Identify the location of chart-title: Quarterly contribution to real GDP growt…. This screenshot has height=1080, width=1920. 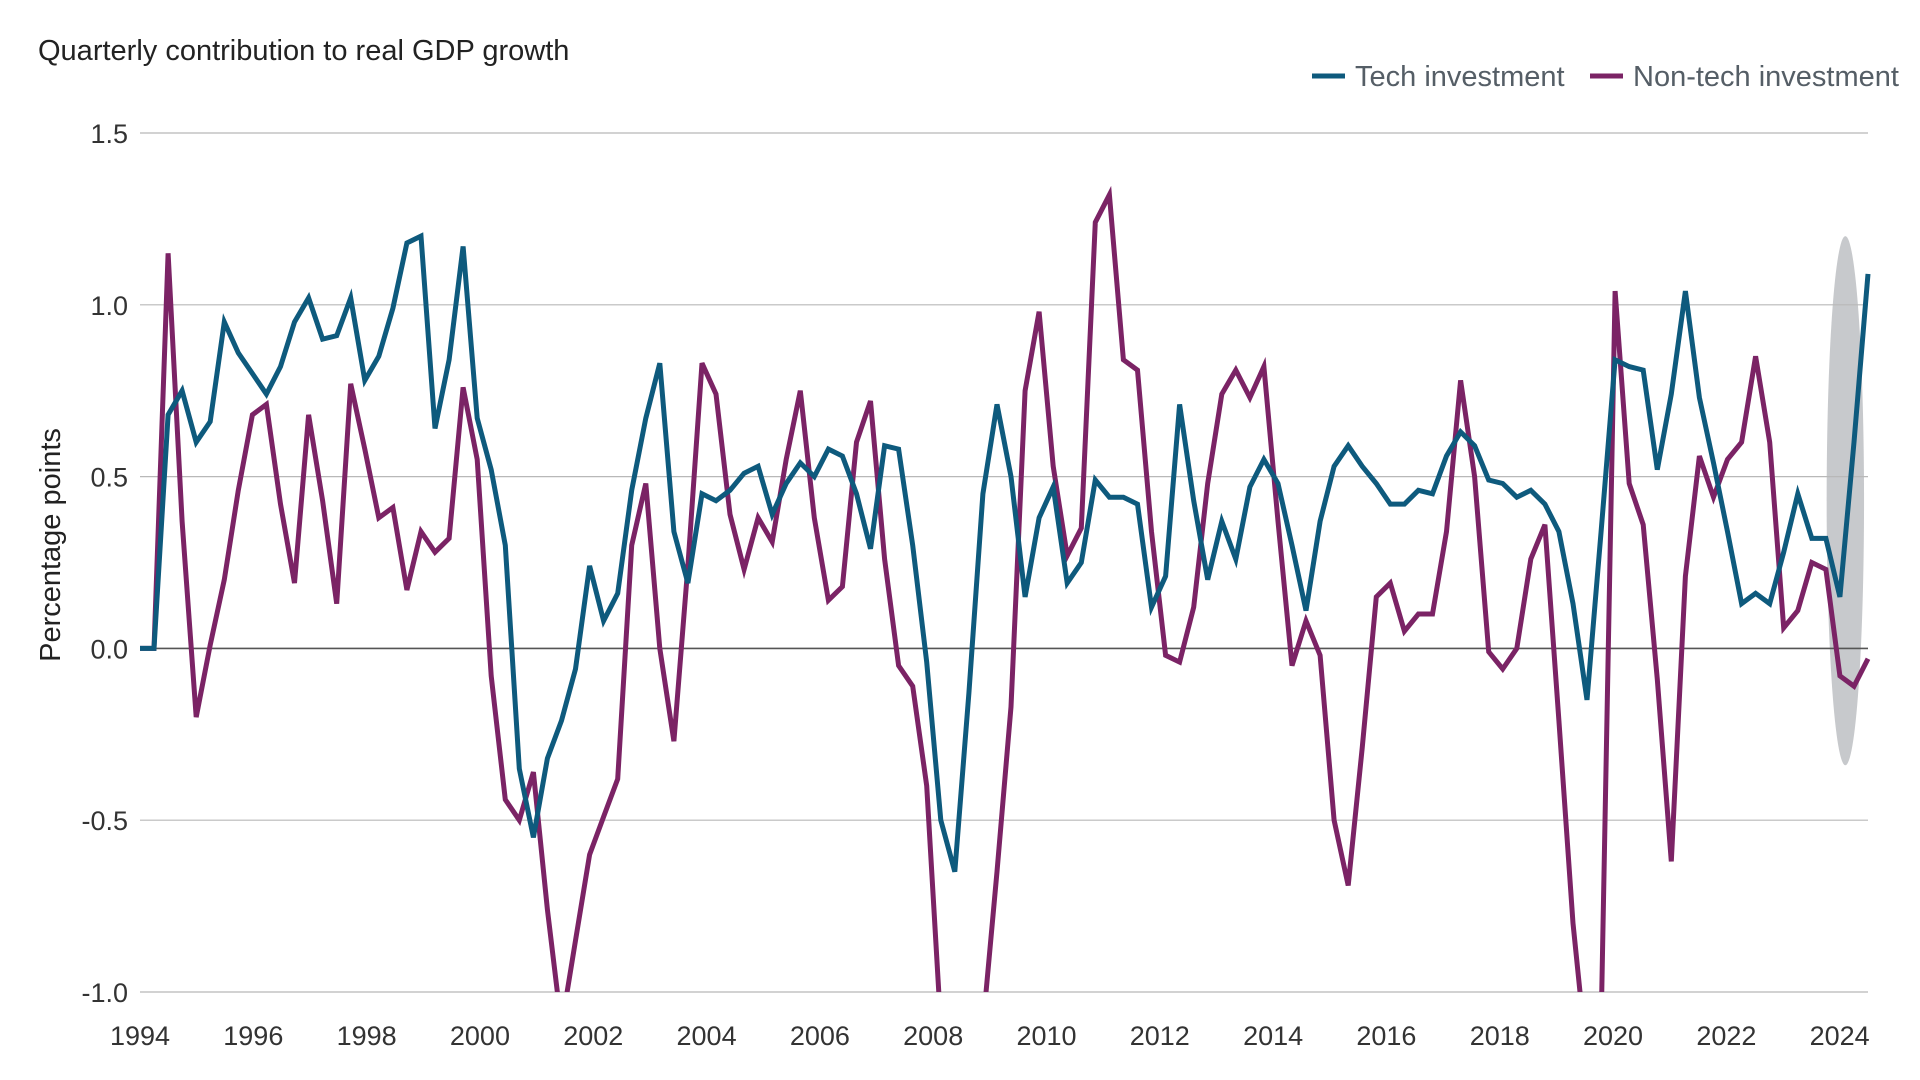
(303, 51).